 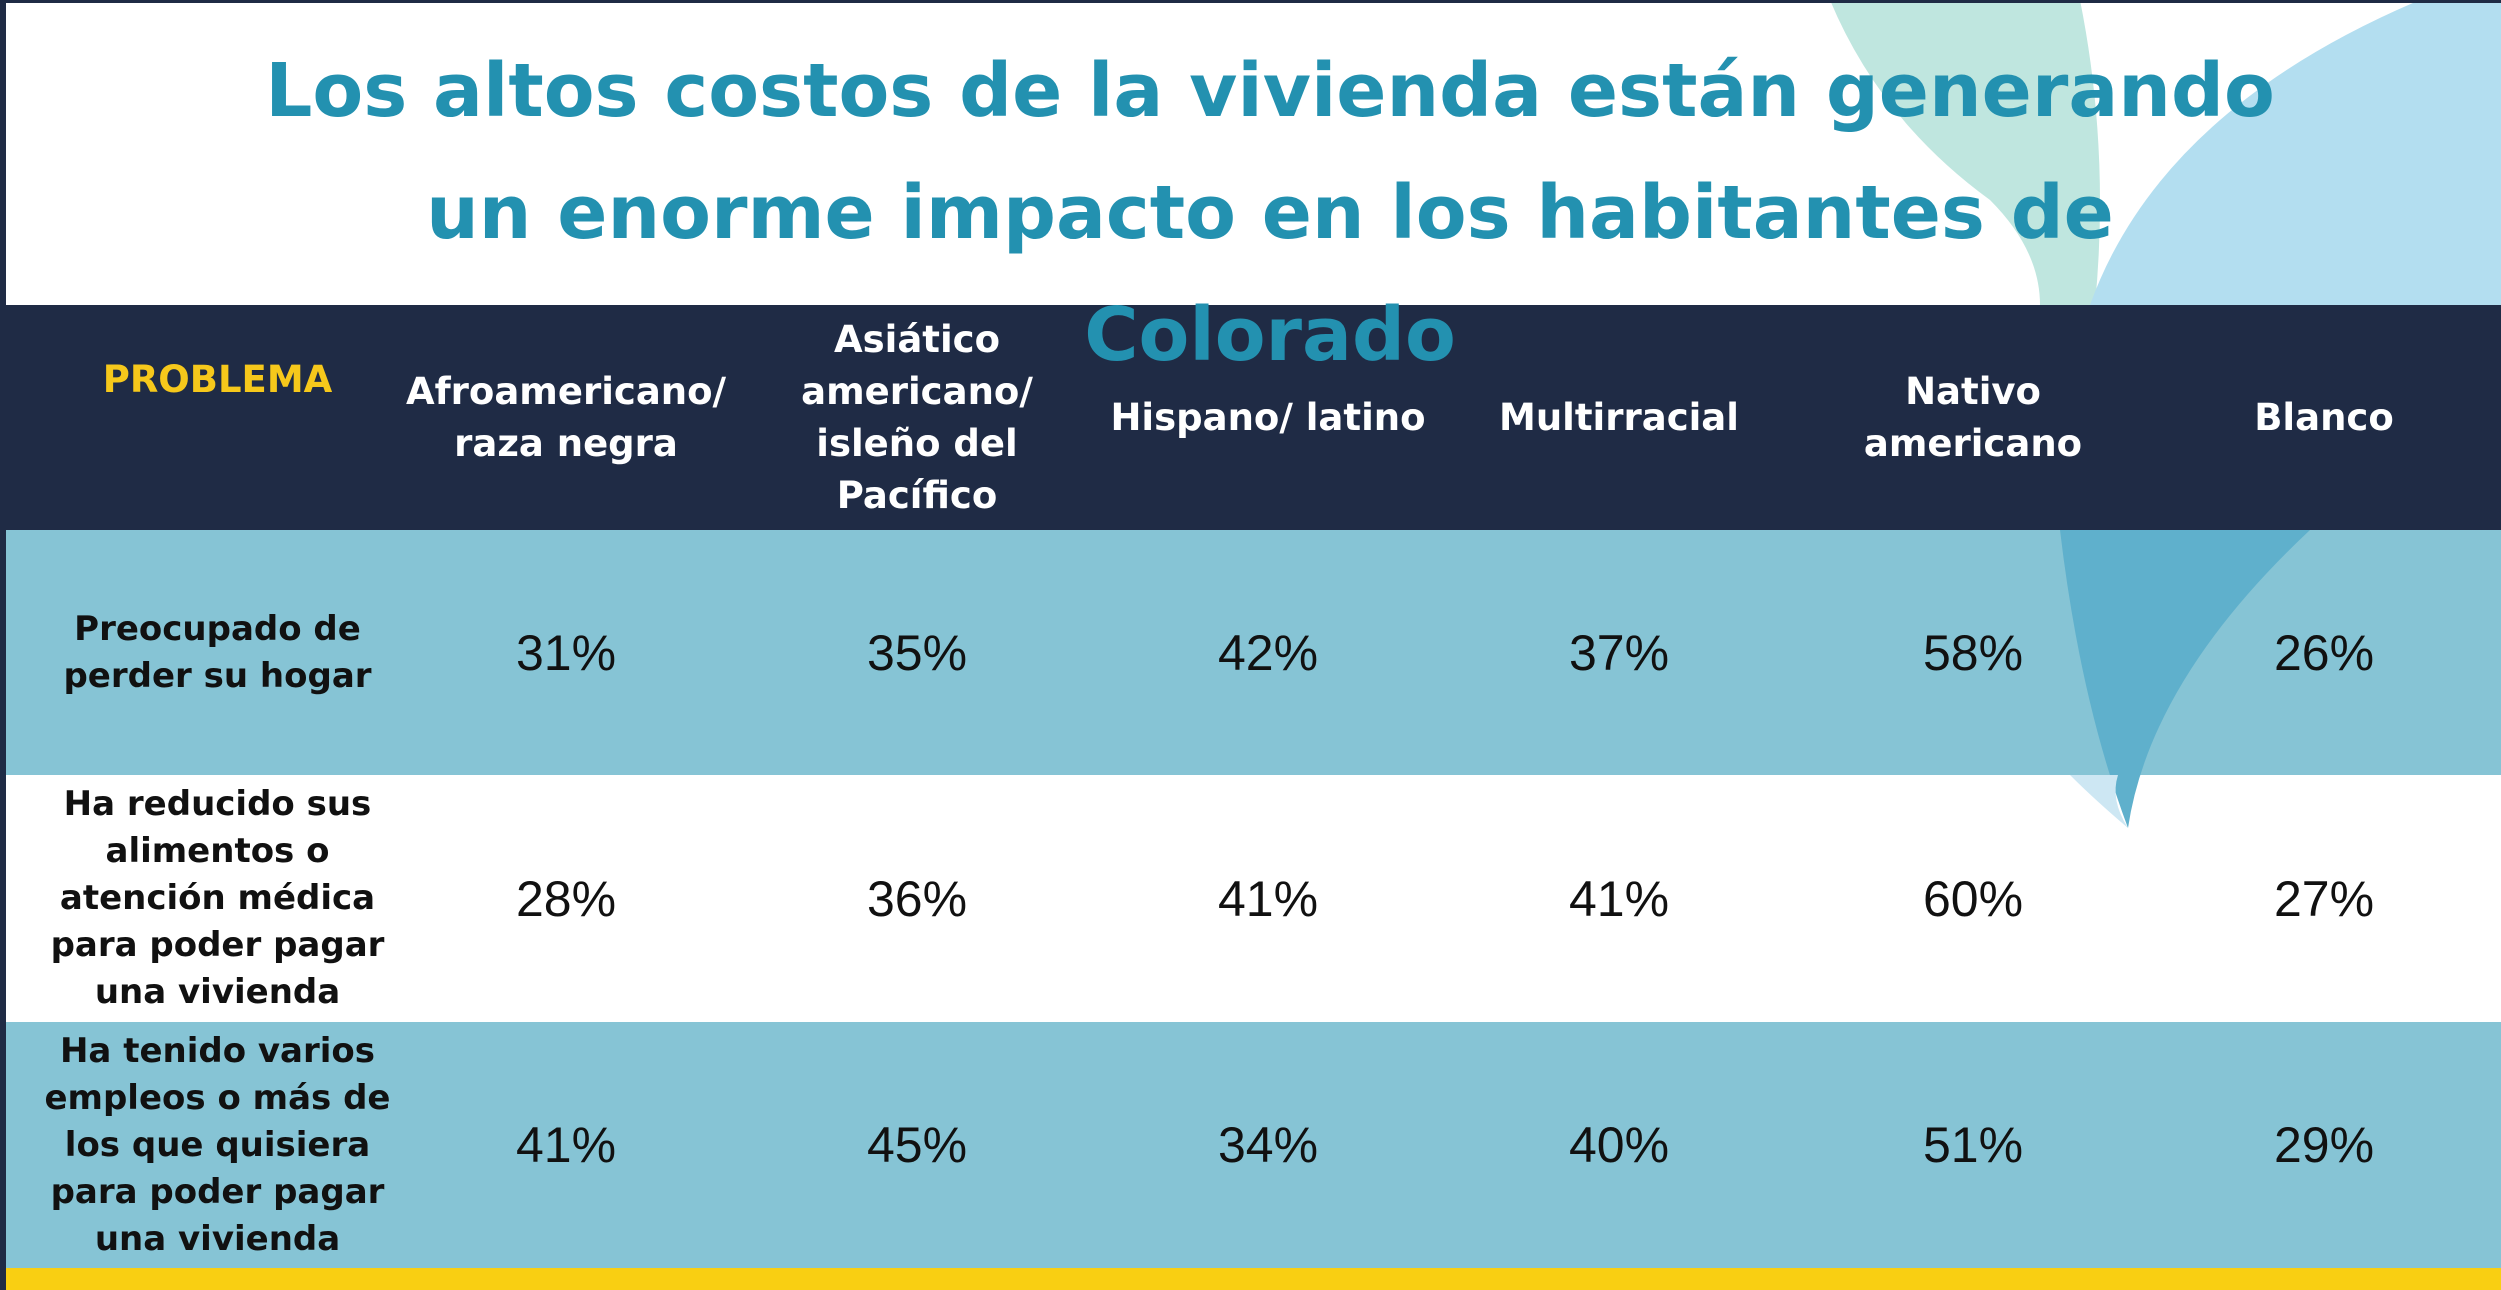 What do you see at coordinates (1619, 1145) in the screenshot?
I see `cell-value: 40%` at bounding box center [1619, 1145].